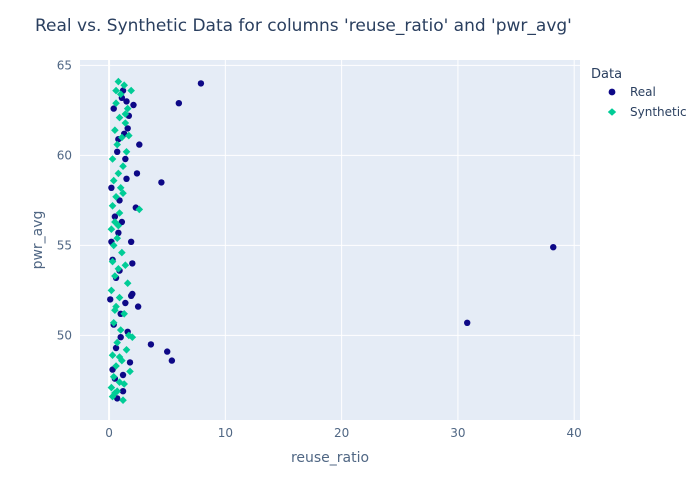  Describe the element at coordinates (632, 92) in the screenshot. I see `legend-item-real: Real` at that location.